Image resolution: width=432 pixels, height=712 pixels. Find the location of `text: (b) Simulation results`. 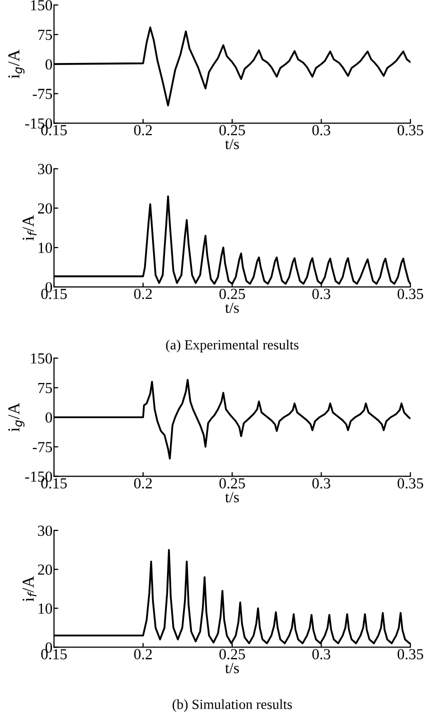

text: (b) Simulation results is located at coordinates (232, 705).